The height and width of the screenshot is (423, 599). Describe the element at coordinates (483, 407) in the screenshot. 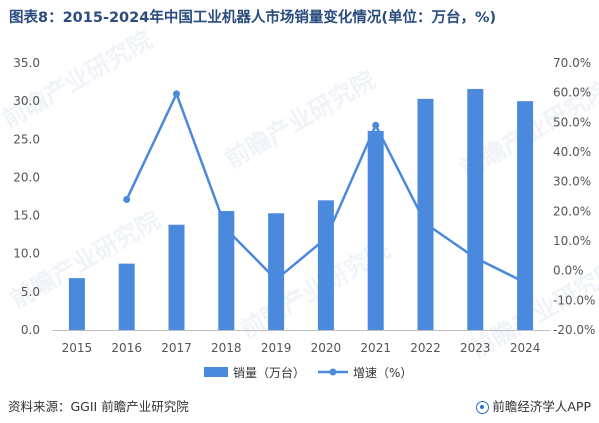

I see `brand-logo-icon` at that location.